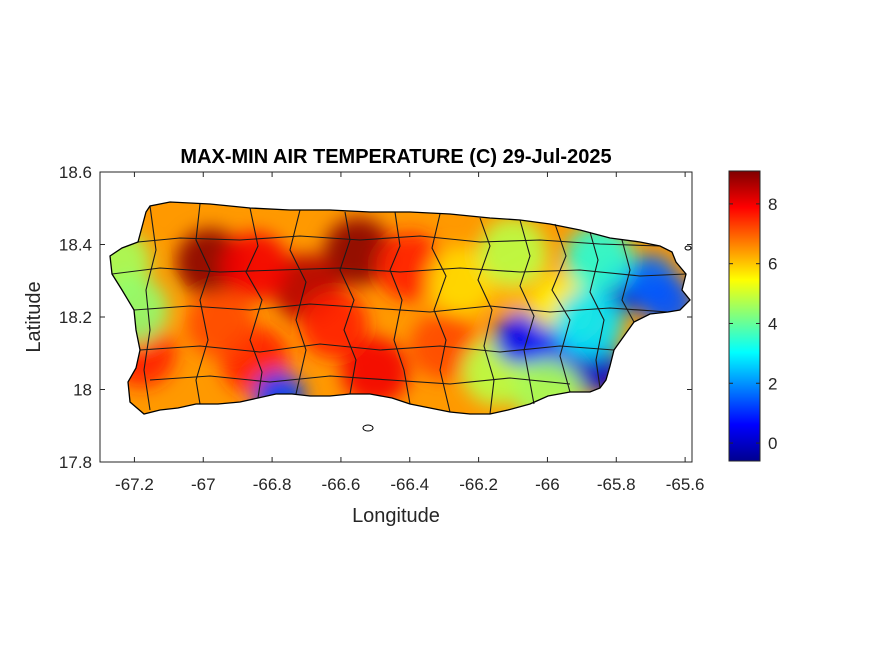 The image size is (875, 656). I want to click on colorbar-tick-label: 2, so click(772, 383).